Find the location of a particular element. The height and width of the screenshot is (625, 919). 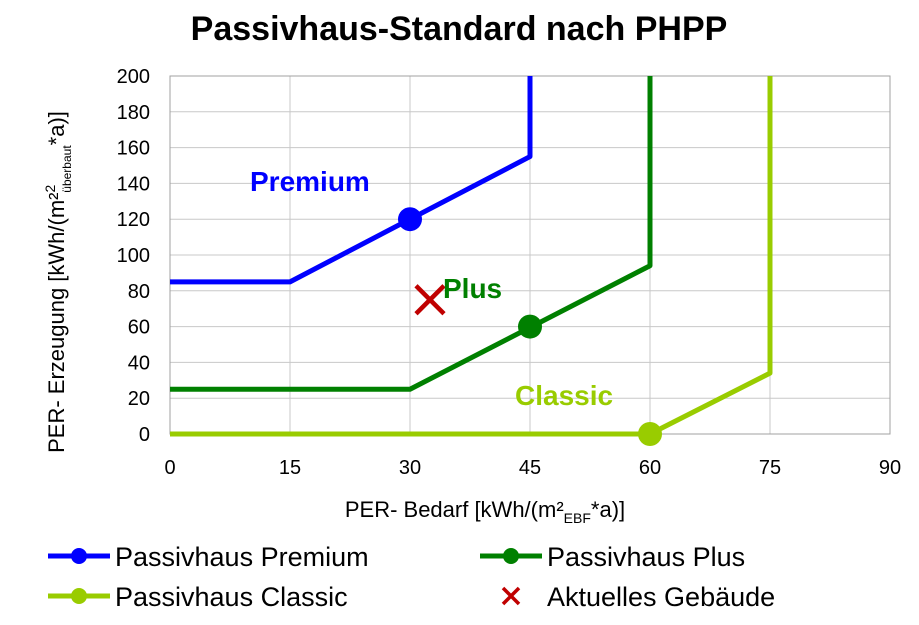

series-marker-passivhaus-classic is located at coordinates (650, 434).